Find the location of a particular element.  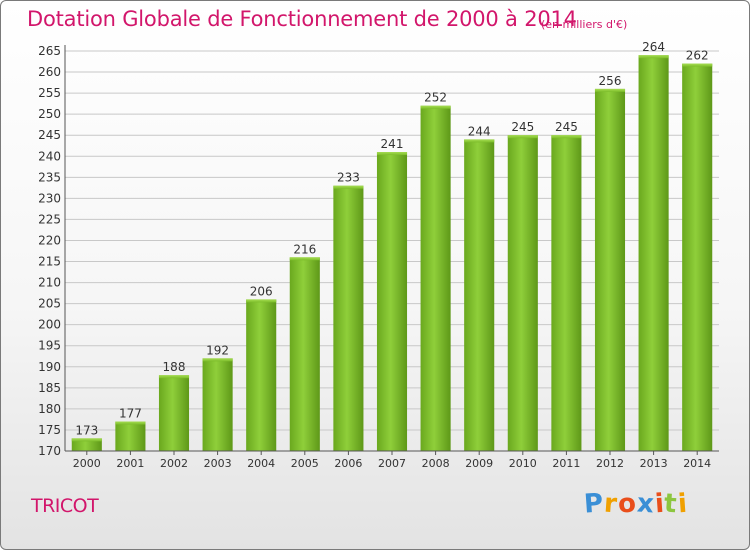

x-tick-label: 2008 is located at coordinates (436, 463).